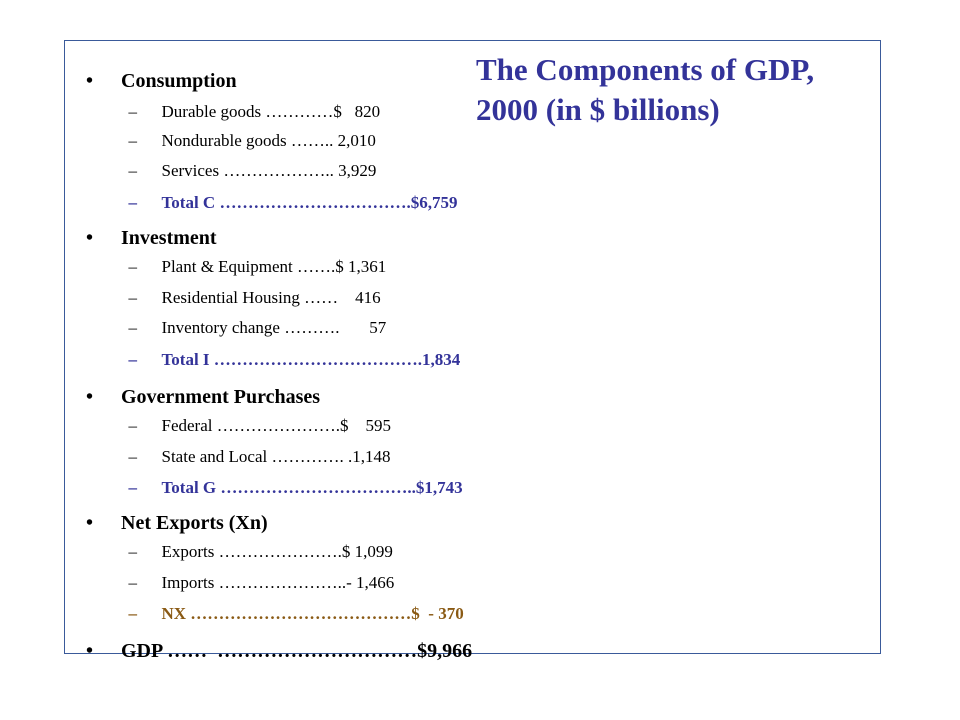  I want to click on item-text: Nondurable goods …….. 2,010, so click(268, 140).